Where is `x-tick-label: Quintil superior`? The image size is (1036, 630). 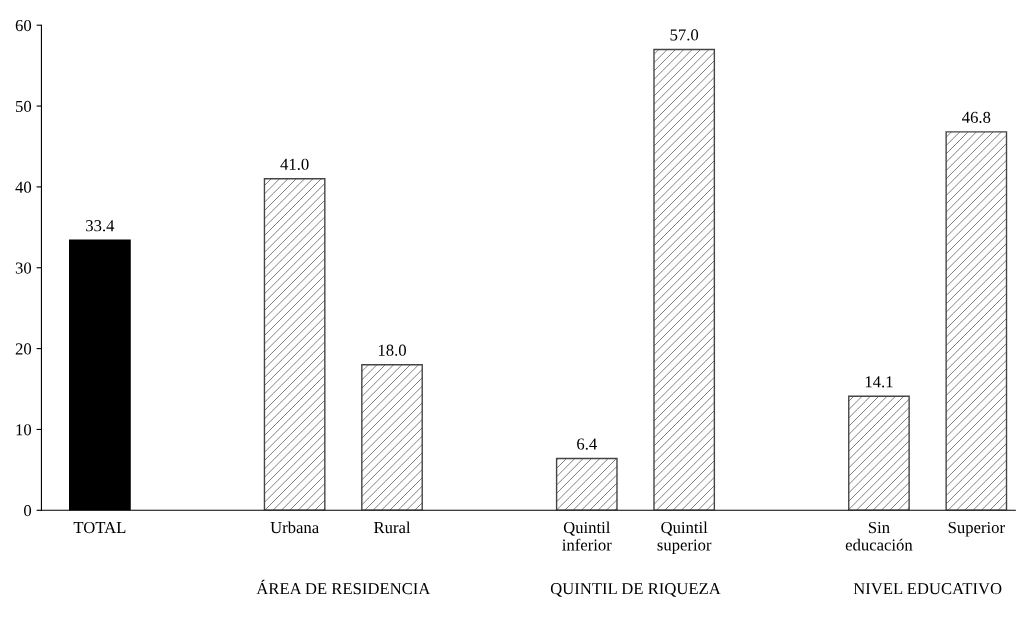 x-tick-label: Quintil superior is located at coordinates (684, 537).